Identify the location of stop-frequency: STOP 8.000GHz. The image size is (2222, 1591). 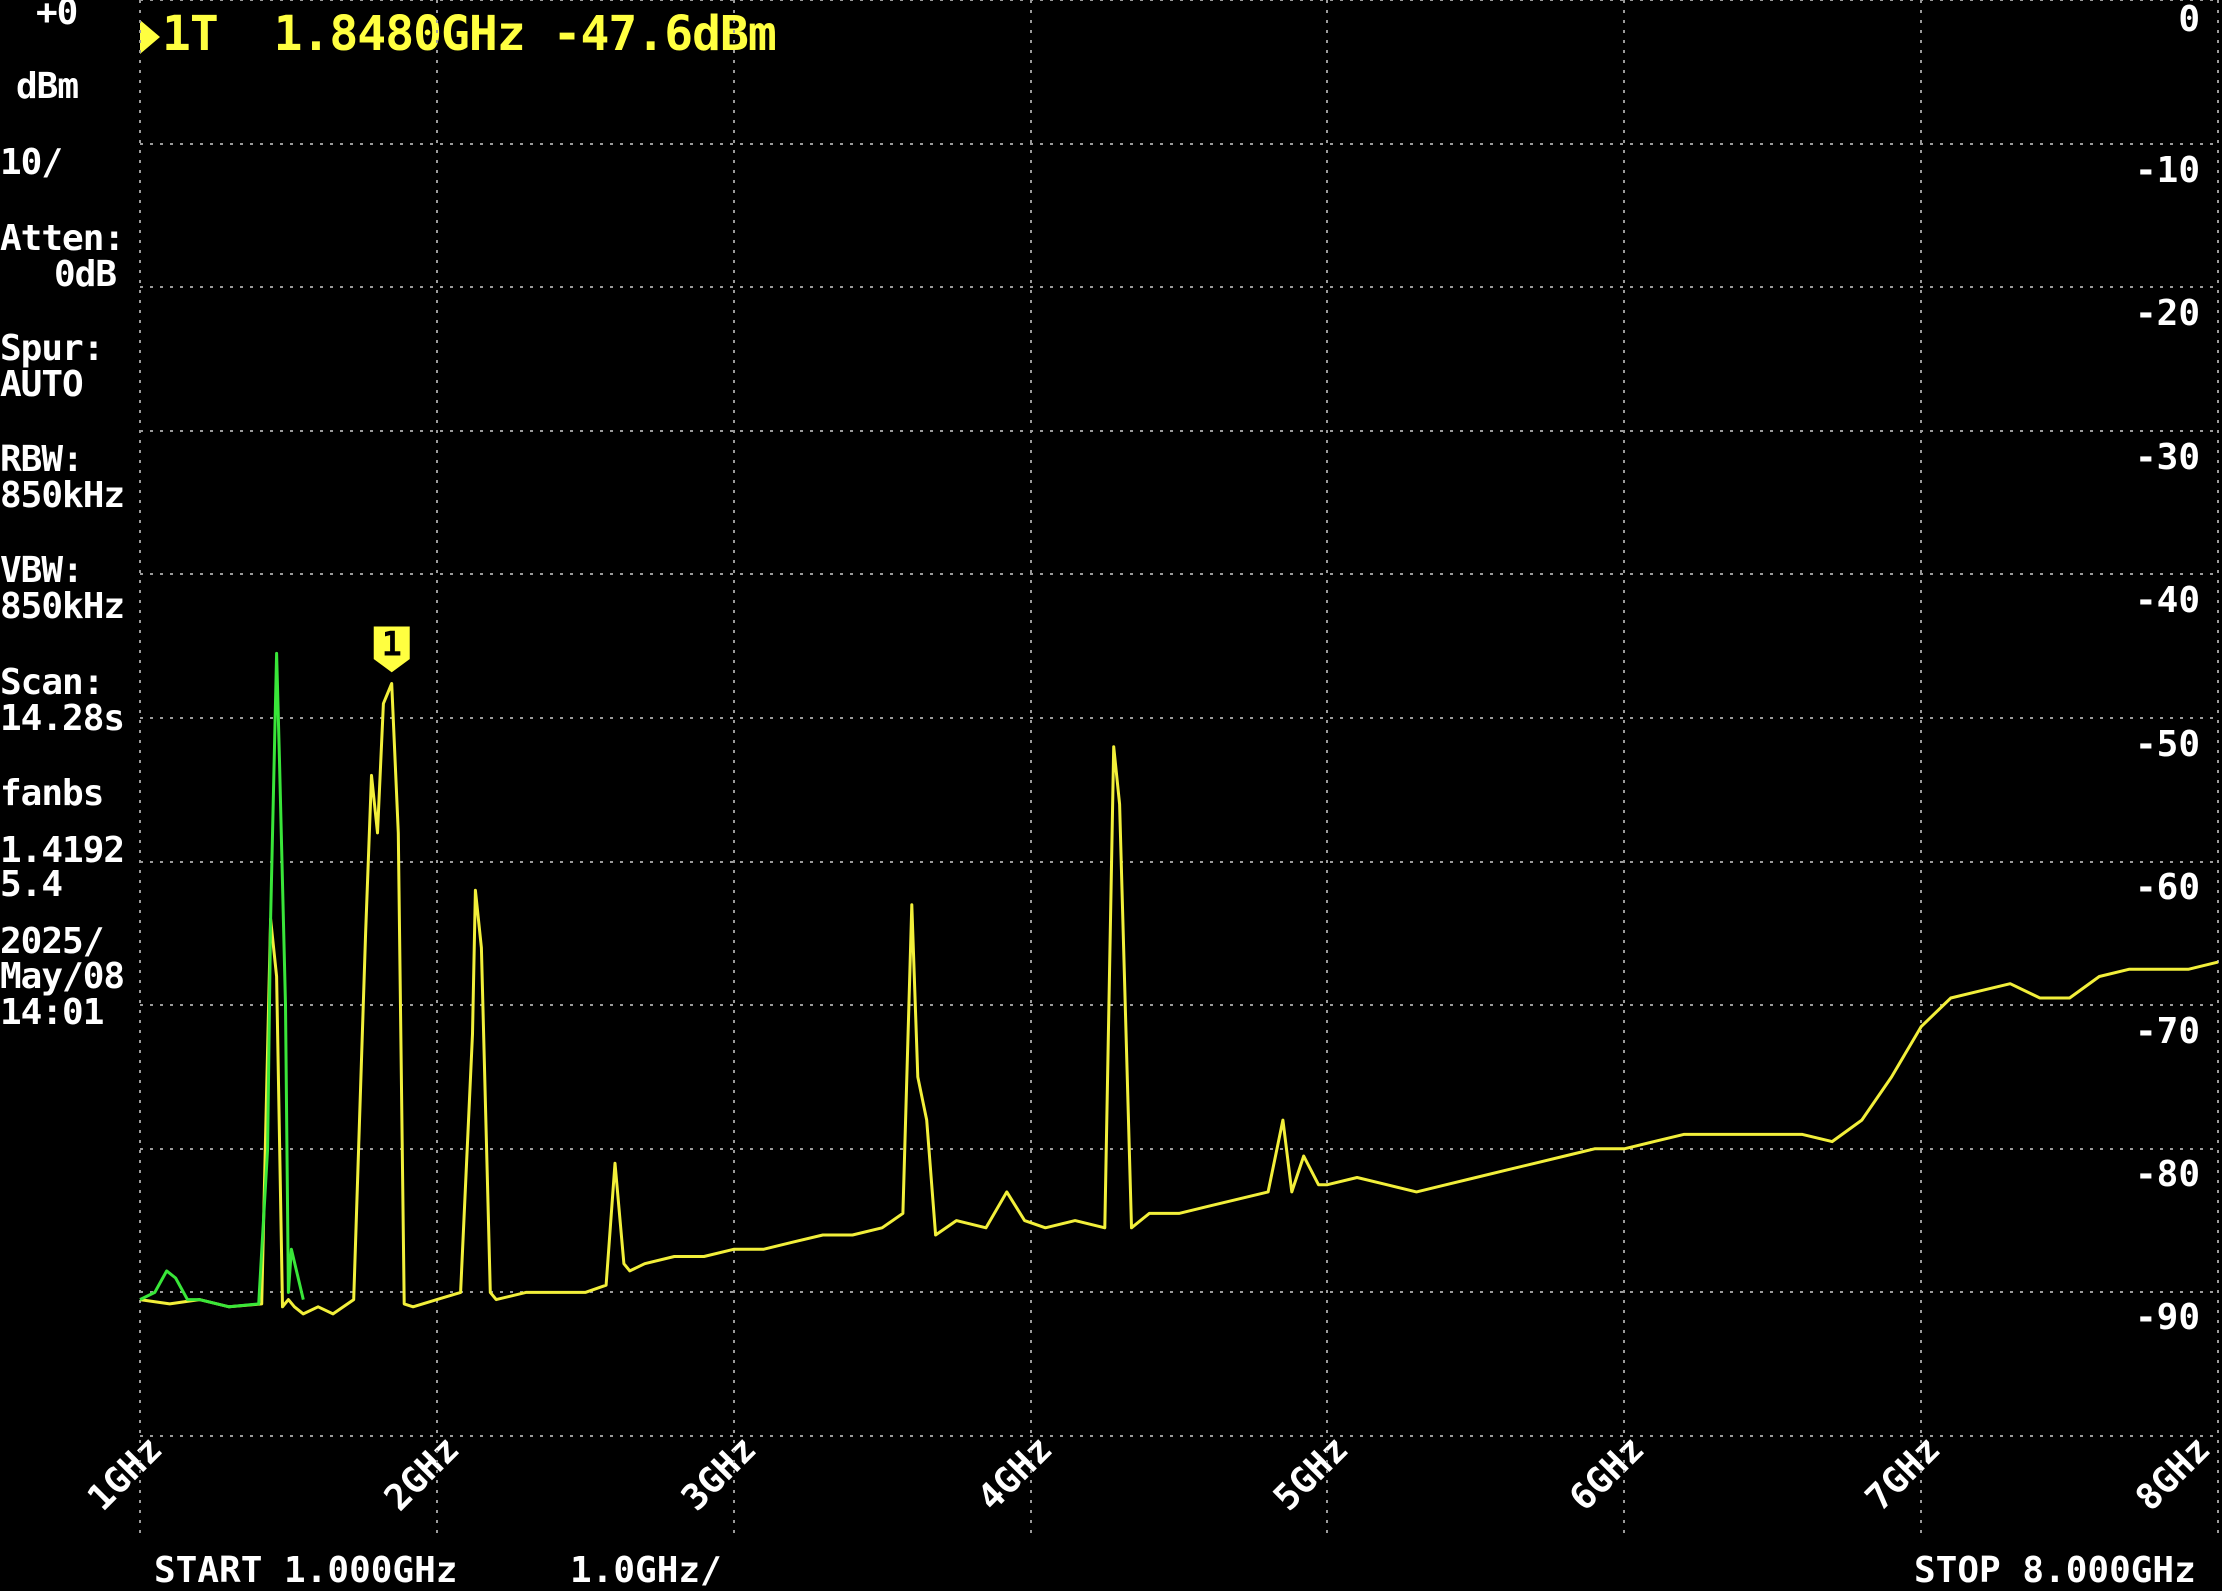
(2055, 1570).